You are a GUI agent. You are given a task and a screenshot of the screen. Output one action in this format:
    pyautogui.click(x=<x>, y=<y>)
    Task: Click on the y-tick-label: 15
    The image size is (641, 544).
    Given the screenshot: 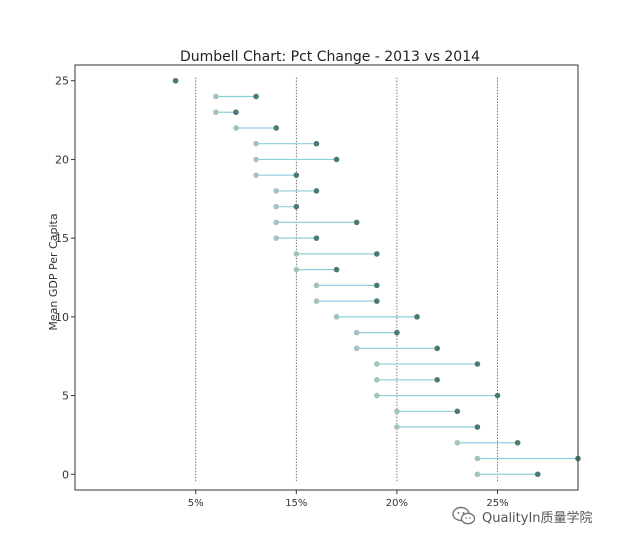 What is the action you would take?
    pyautogui.click(x=62, y=238)
    